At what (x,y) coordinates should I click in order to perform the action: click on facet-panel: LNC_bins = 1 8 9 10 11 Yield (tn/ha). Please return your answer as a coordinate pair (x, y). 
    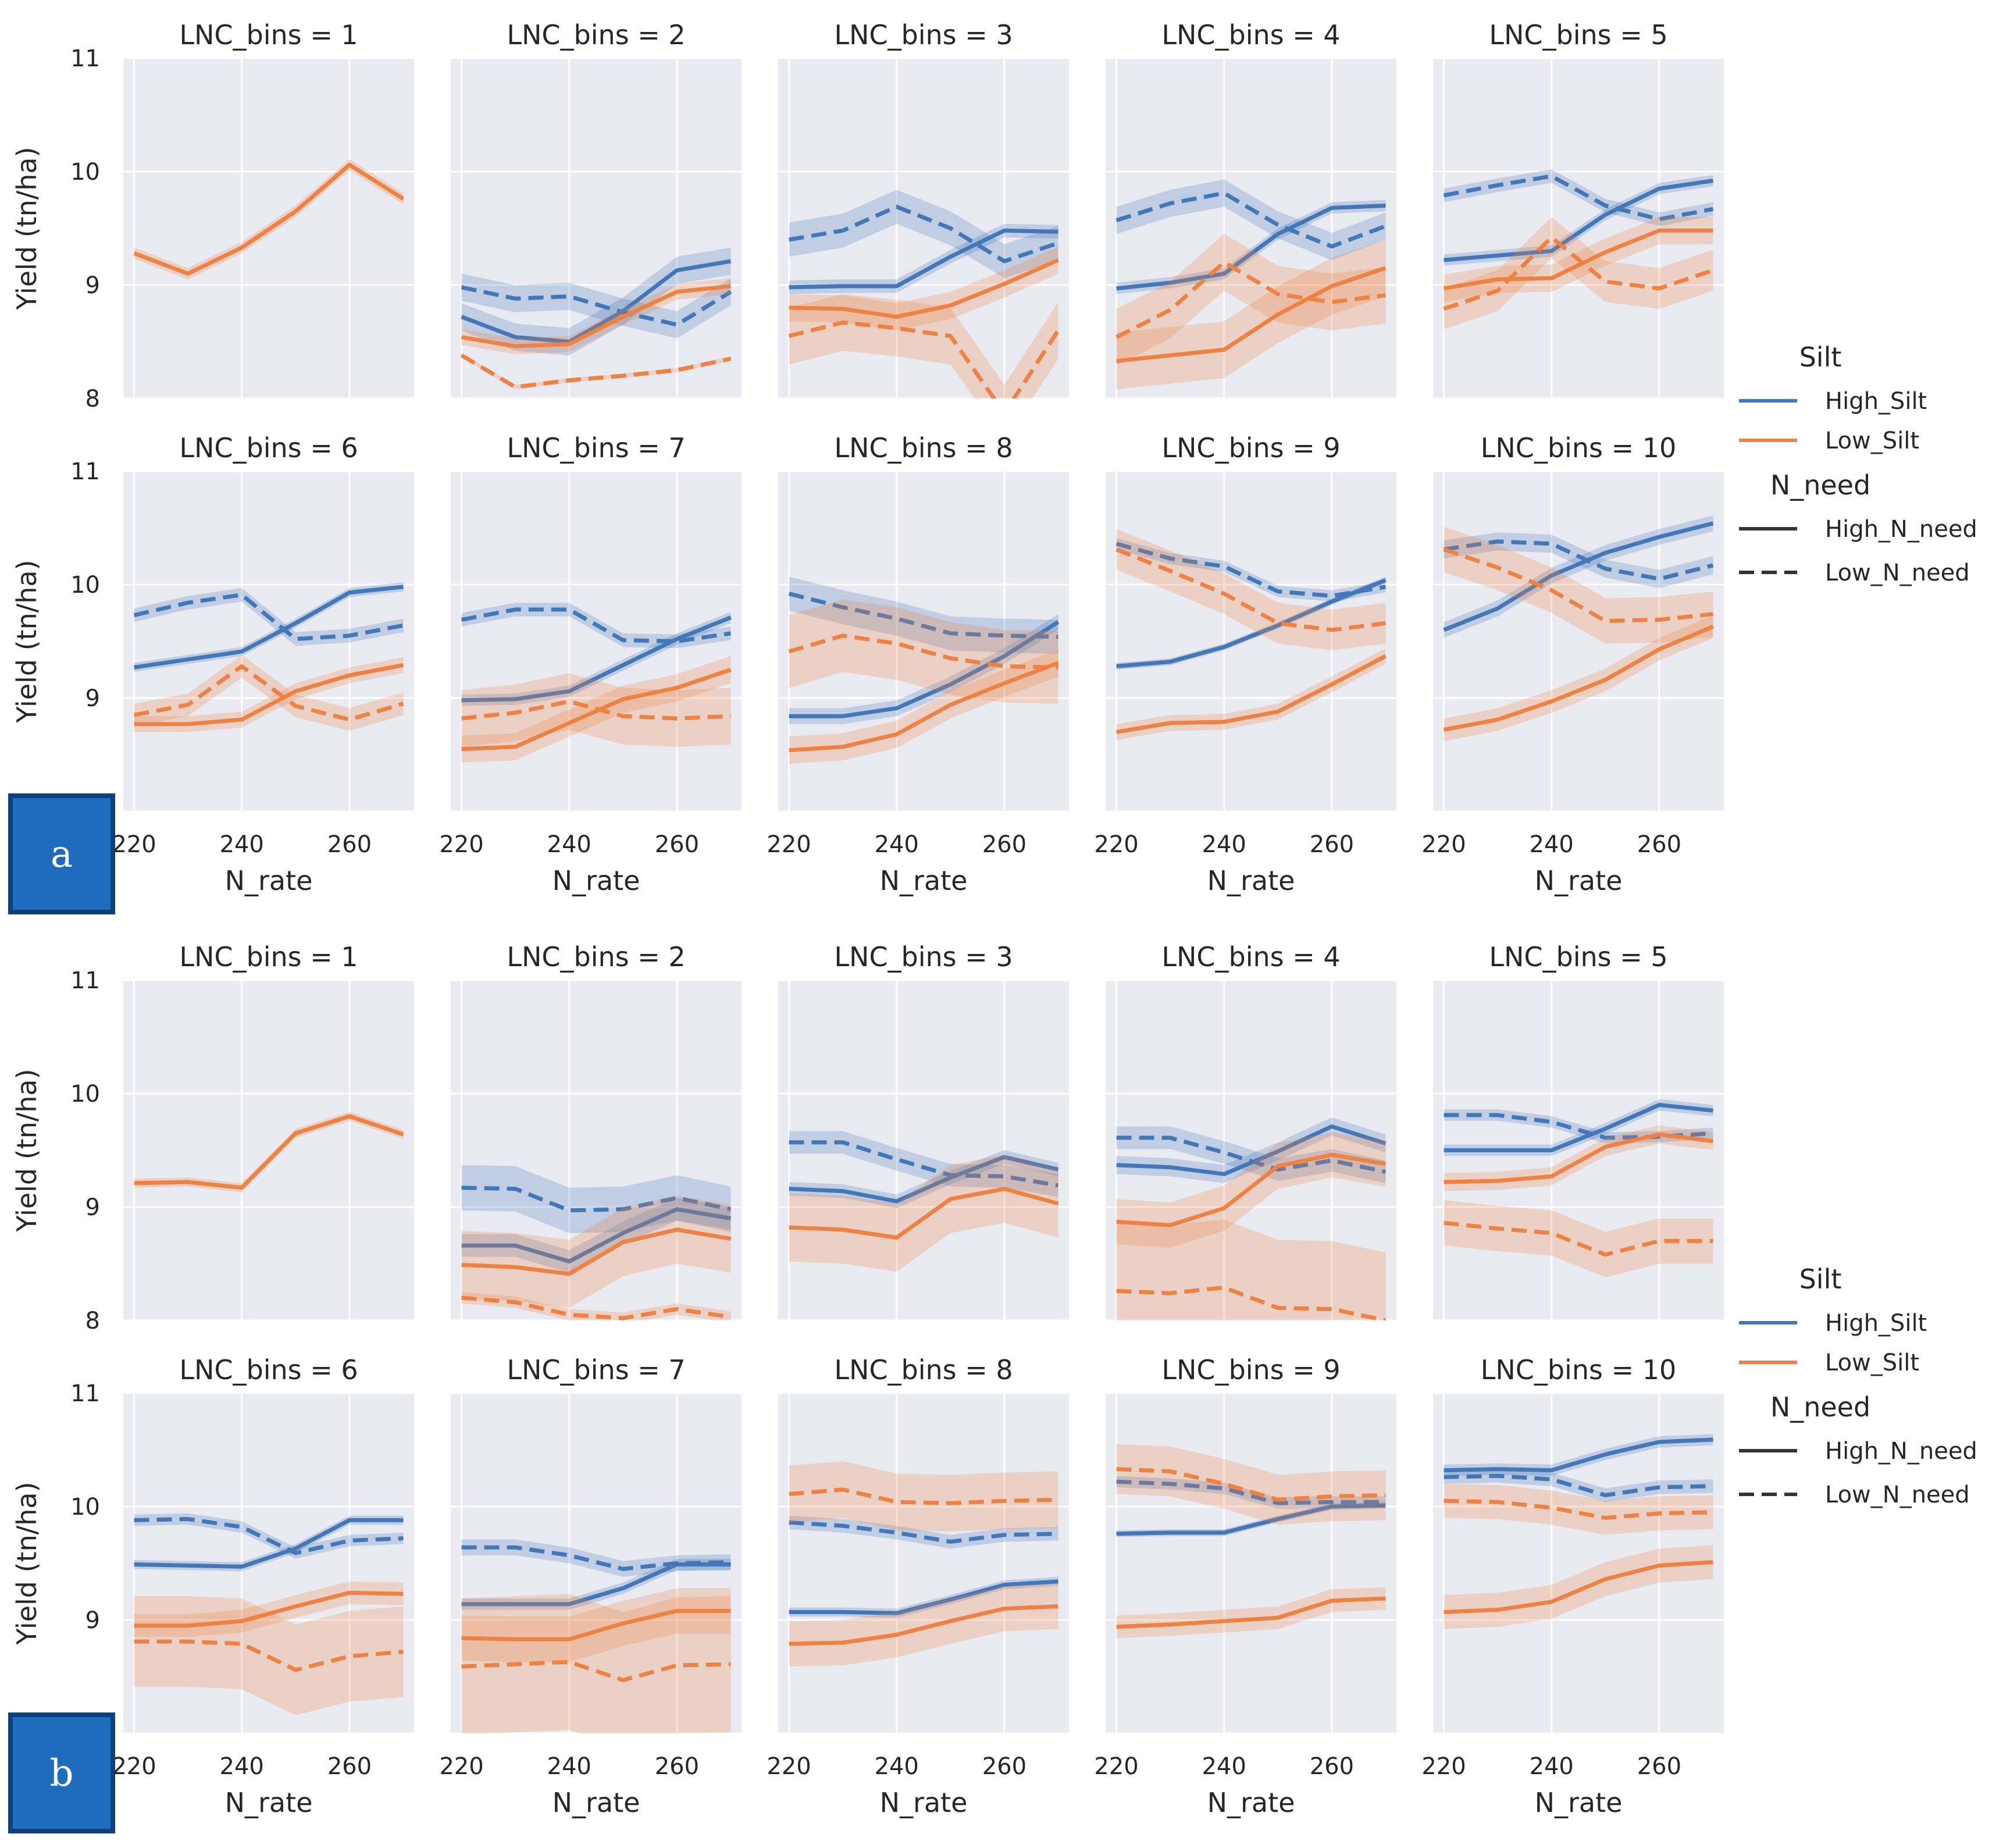
    Looking at the image, I should click on (212, 1137).